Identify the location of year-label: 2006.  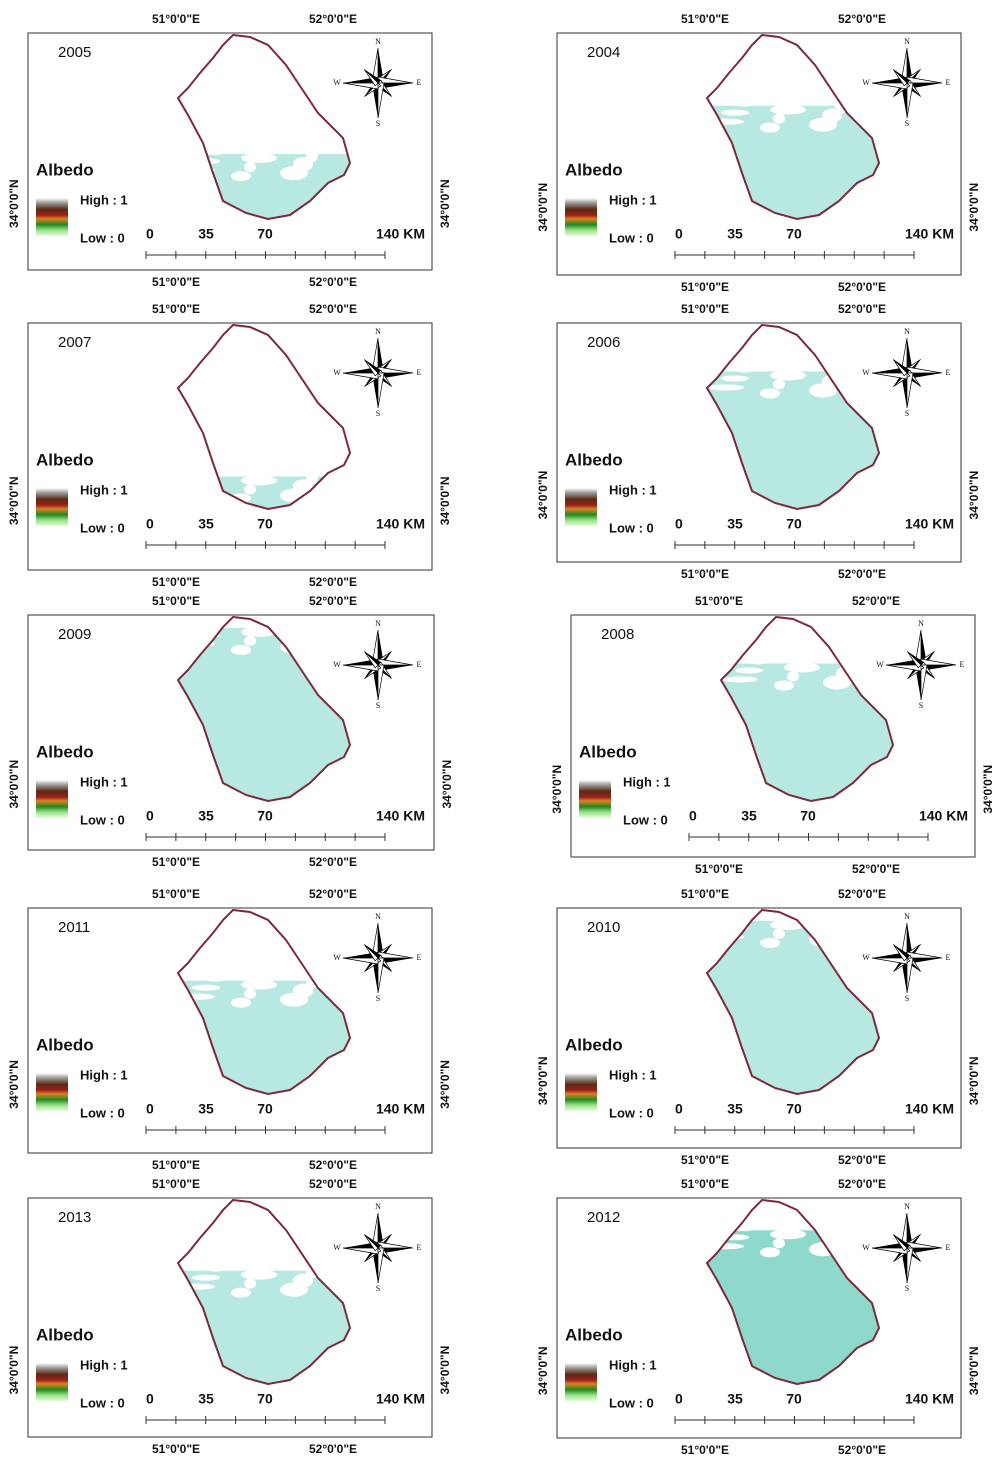
(603, 342).